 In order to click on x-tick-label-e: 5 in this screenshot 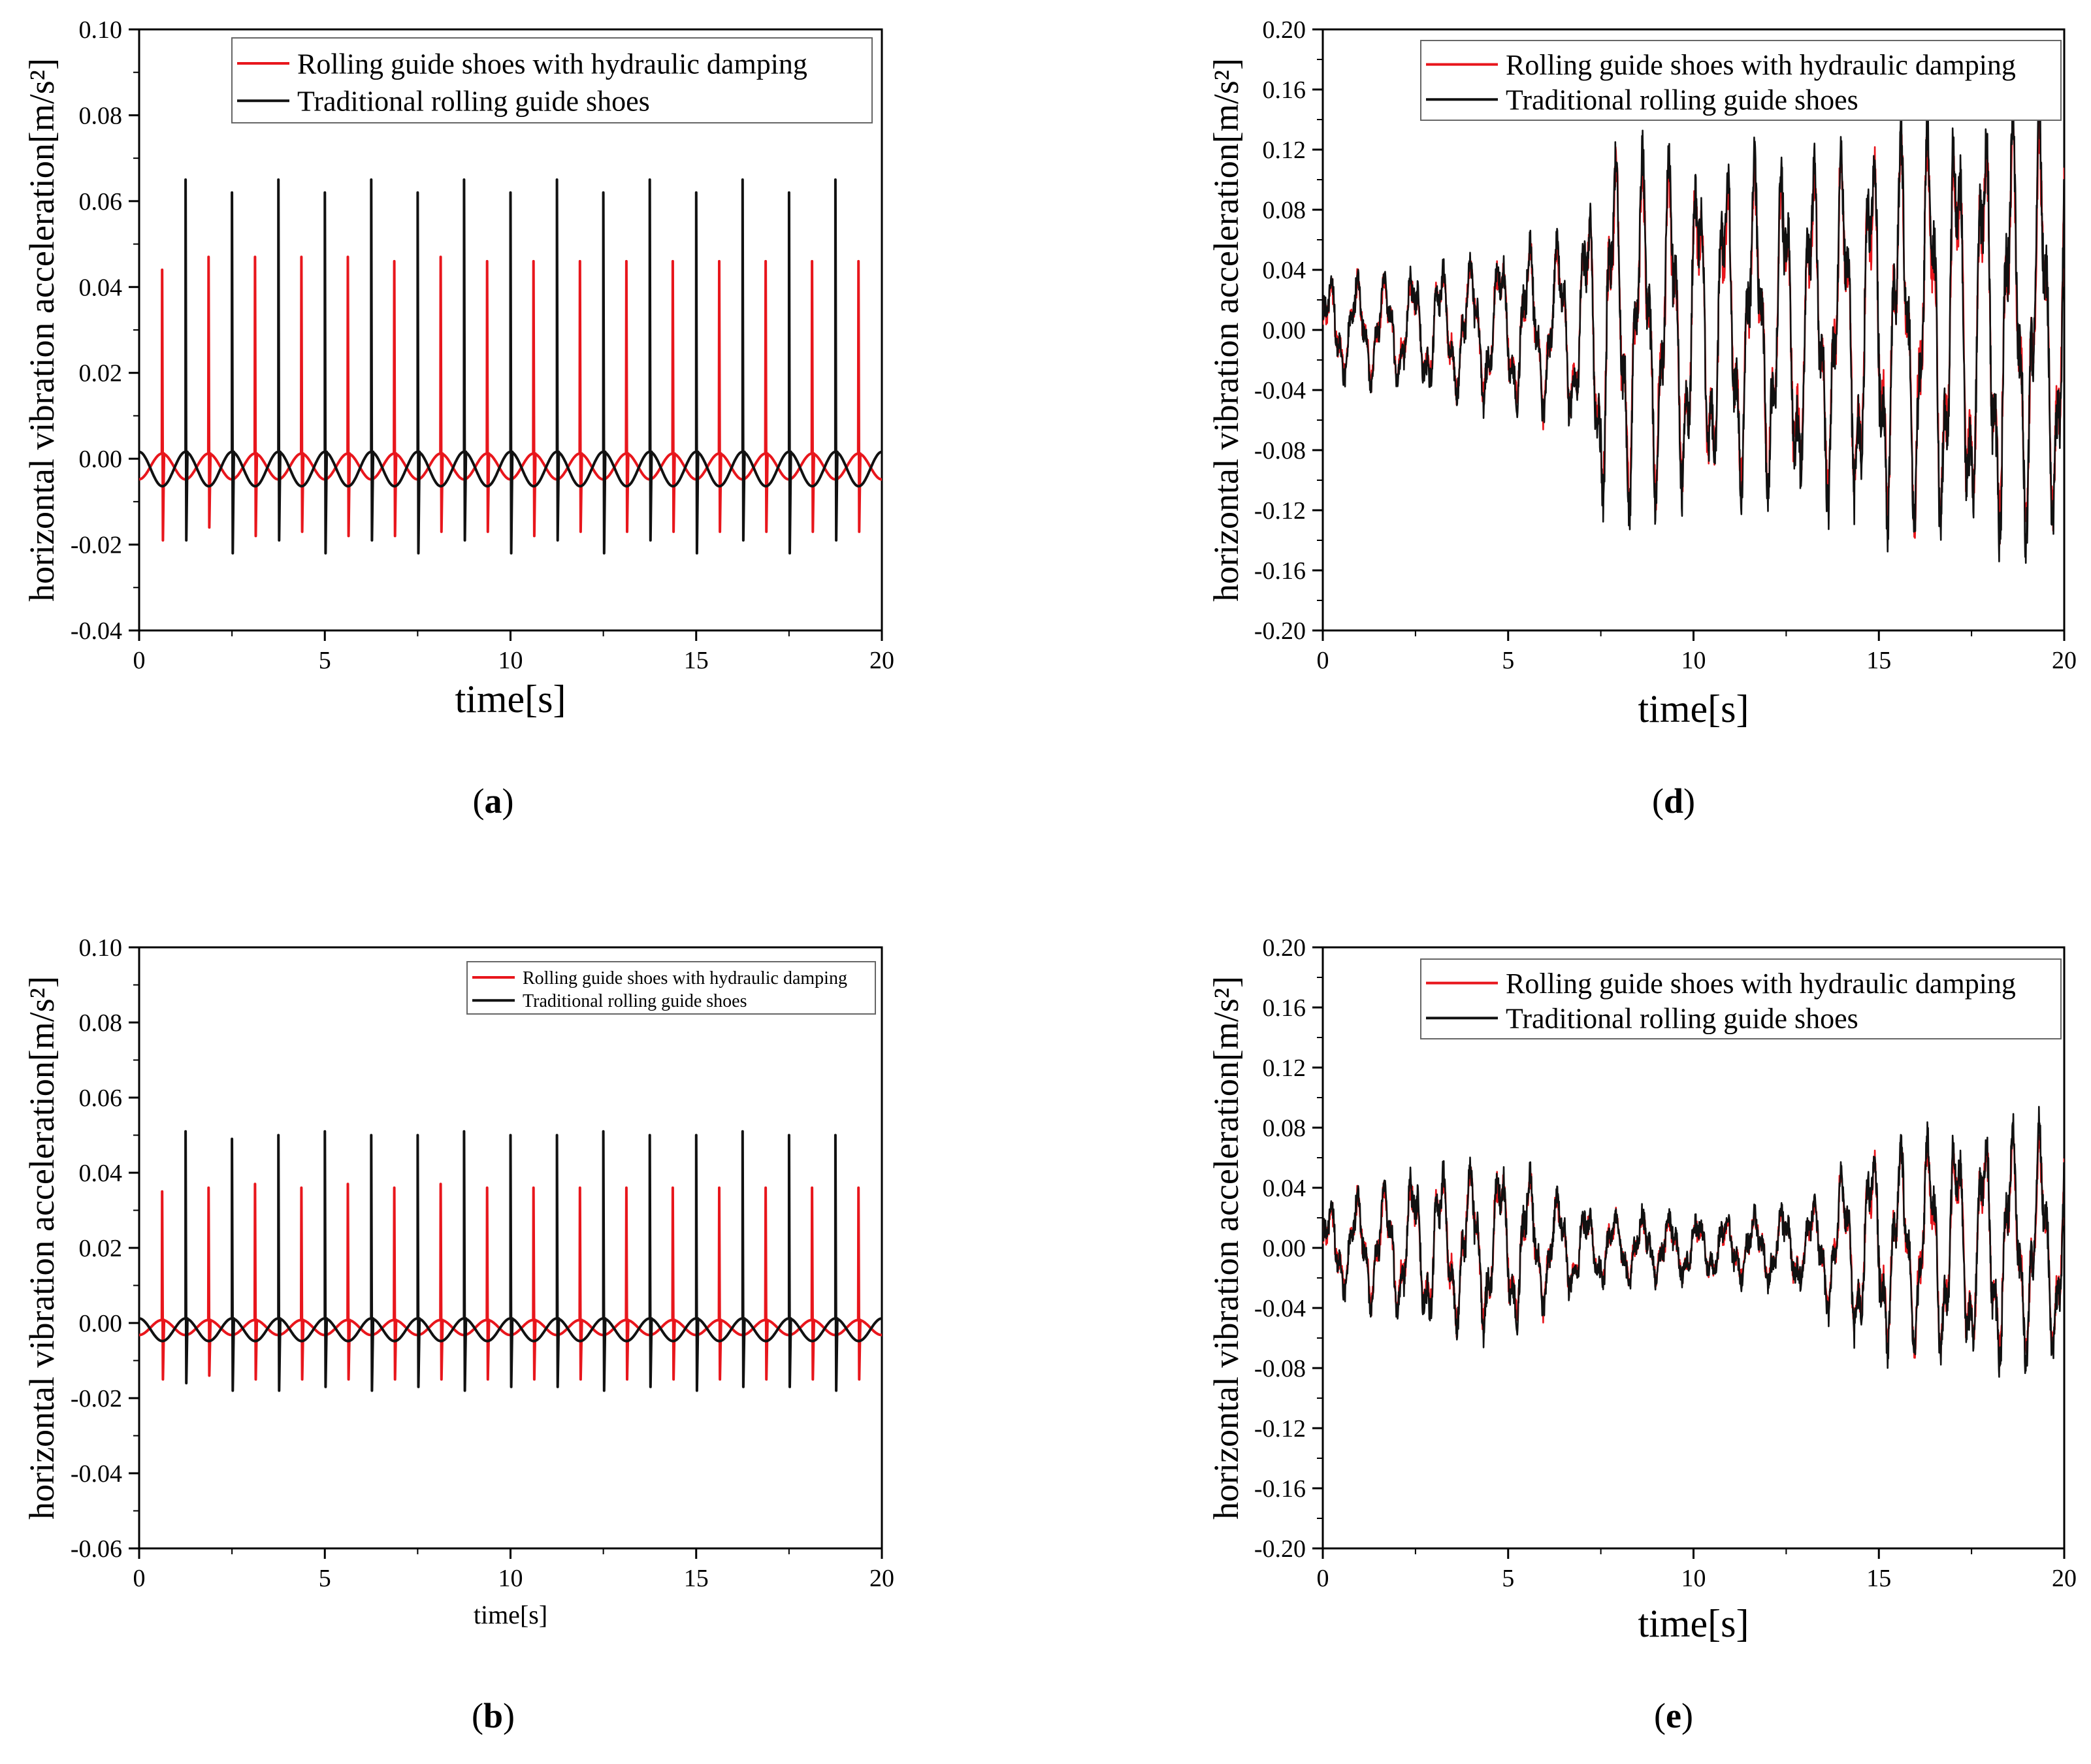, I will do `click(1508, 1578)`.